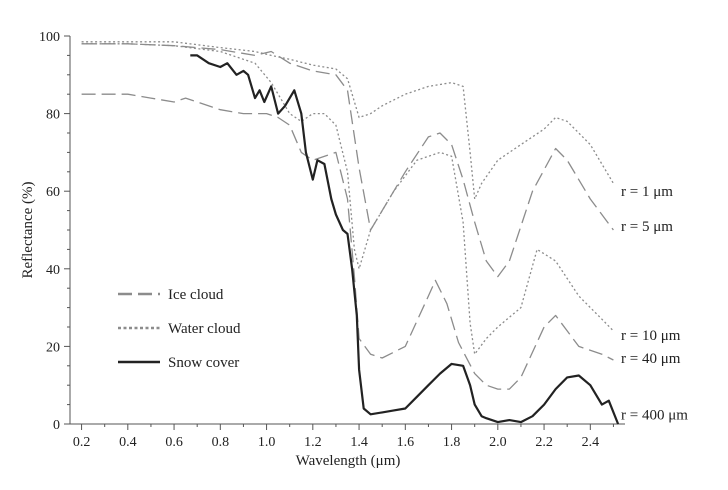 This screenshot has height=490, width=728. Describe the element at coordinates (221, 442) in the screenshot. I see `x-tick-label: 0.8` at that location.